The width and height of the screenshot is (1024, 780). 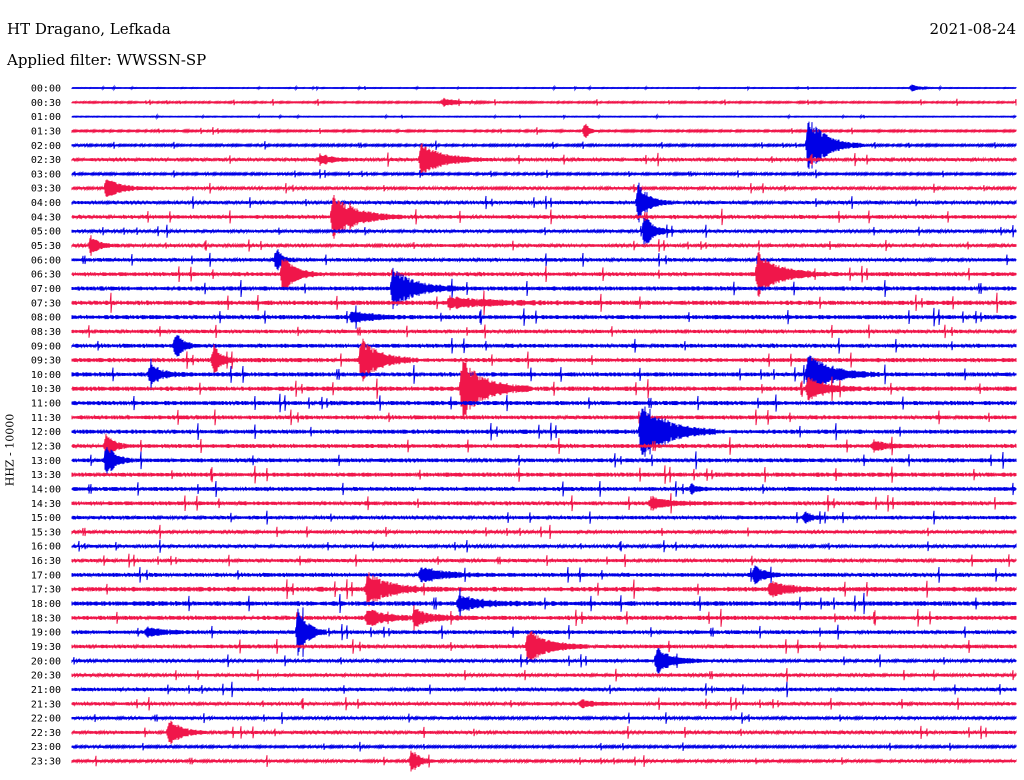 I want to click on row-time-label: 09:30, so click(x=46, y=361).